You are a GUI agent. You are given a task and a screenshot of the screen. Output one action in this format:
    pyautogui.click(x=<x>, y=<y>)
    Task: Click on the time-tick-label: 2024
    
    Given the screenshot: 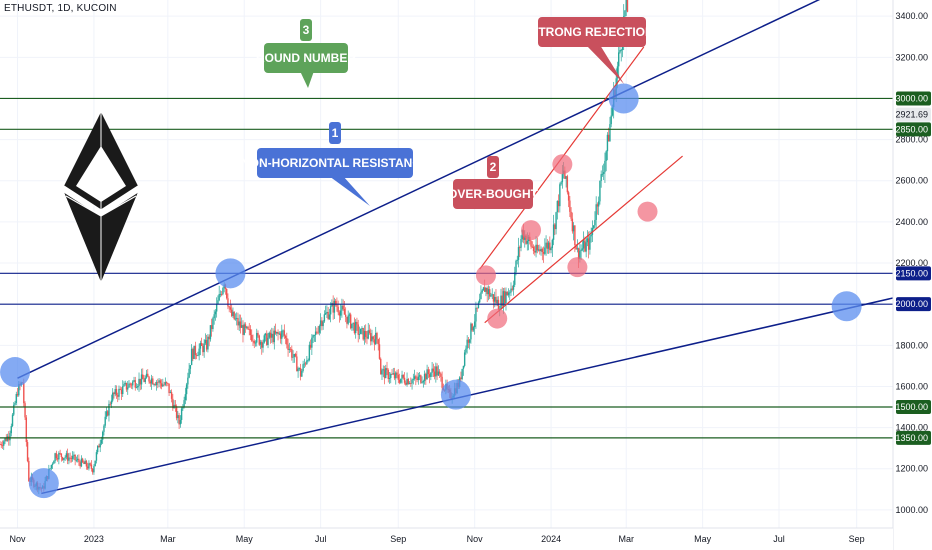 What is the action you would take?
    pyautogui.click(x=551, y=539)
    